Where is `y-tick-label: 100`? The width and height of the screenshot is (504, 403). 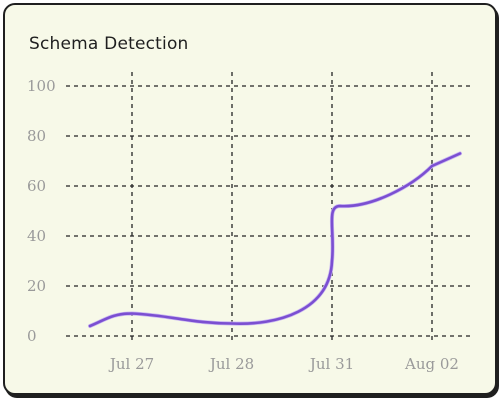
y-tick-label: 100 is located at coordinates (41, 86).